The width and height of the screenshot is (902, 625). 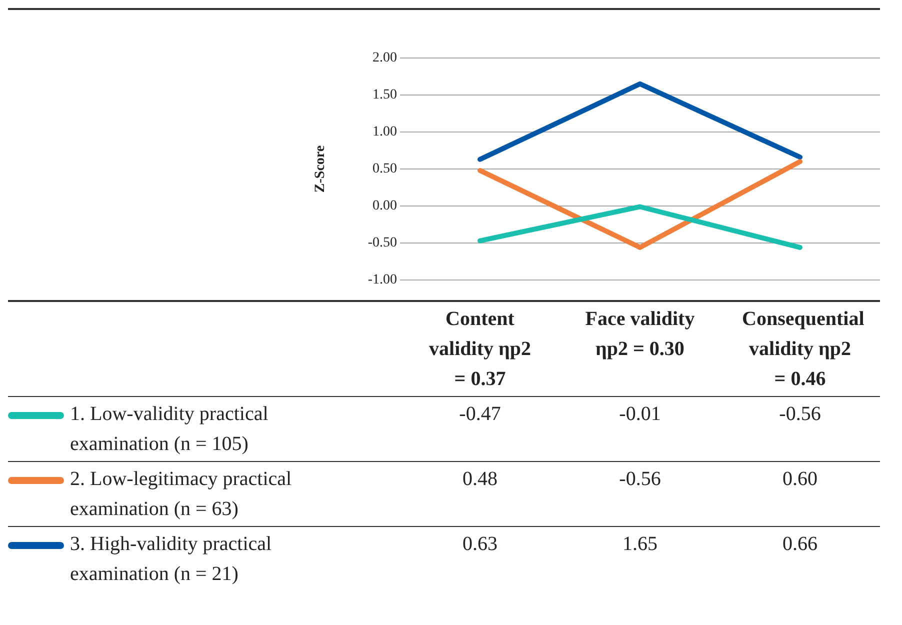 What do you see at coordinates (382, 243) in the screenshot?
I see `y-tick-label: -0.50` at bounding box center [382, 243].